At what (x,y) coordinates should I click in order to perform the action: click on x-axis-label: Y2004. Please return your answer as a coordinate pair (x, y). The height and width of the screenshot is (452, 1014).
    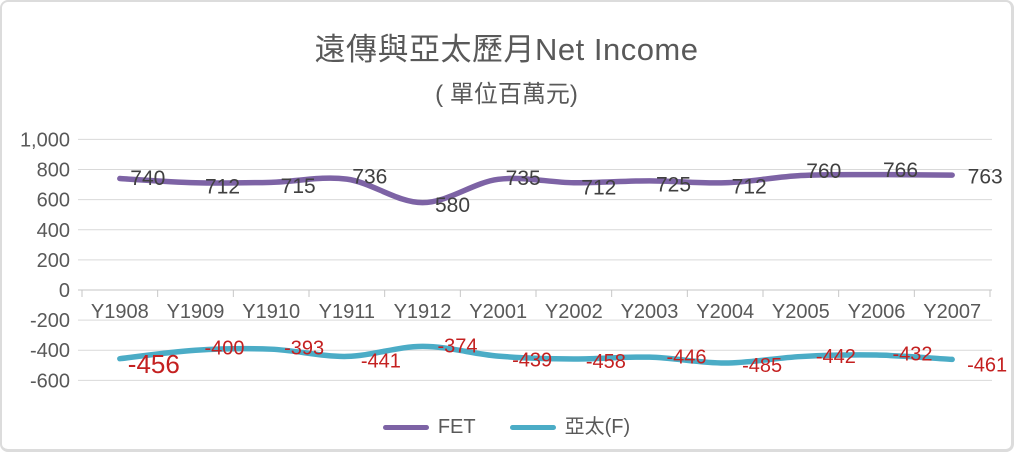
    Looking at the image, I should click on (725, 312).